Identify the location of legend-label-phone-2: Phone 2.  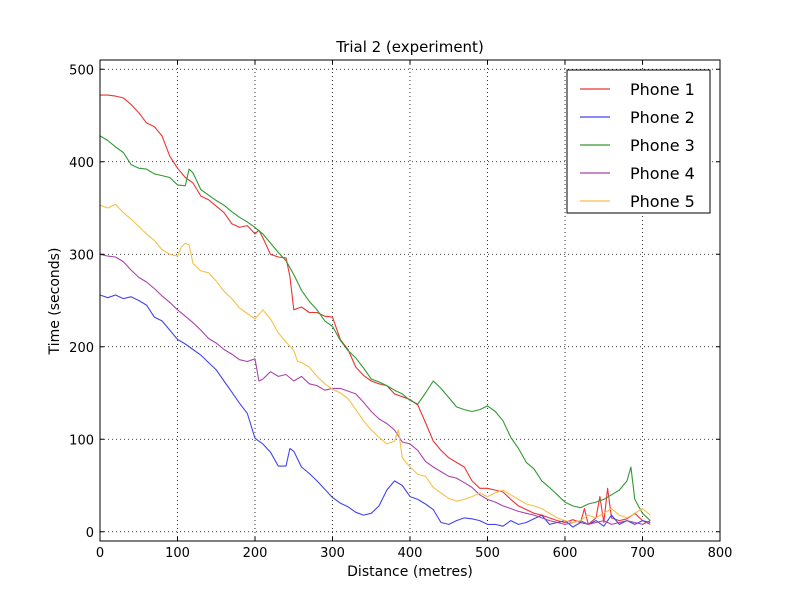
(662, 117).